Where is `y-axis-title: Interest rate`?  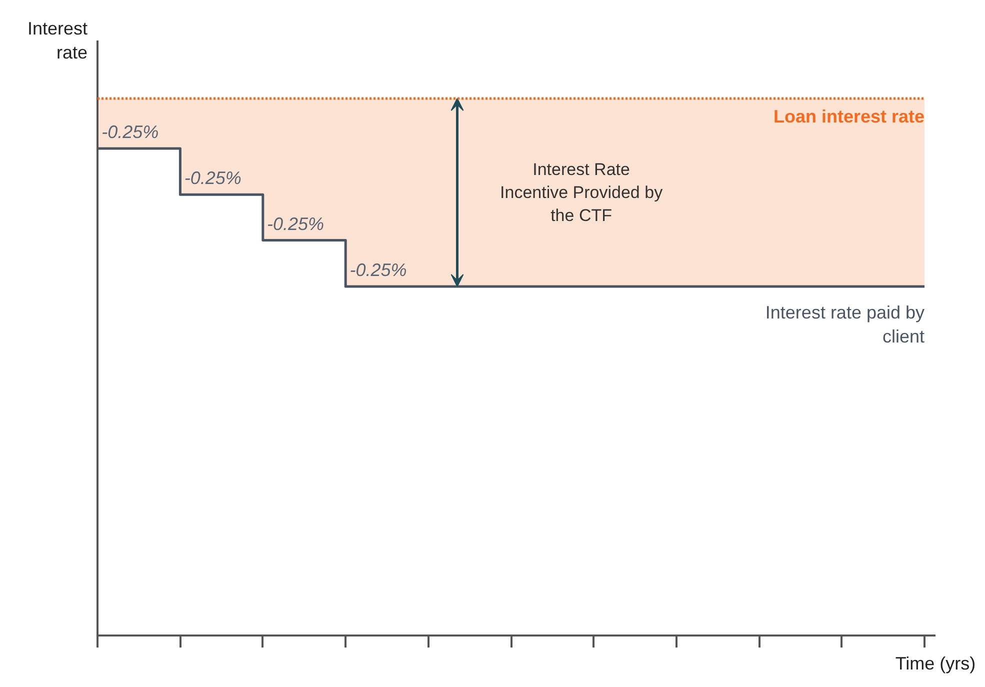
y-axis-title: Interest rate is located at coordinates (57, 40).